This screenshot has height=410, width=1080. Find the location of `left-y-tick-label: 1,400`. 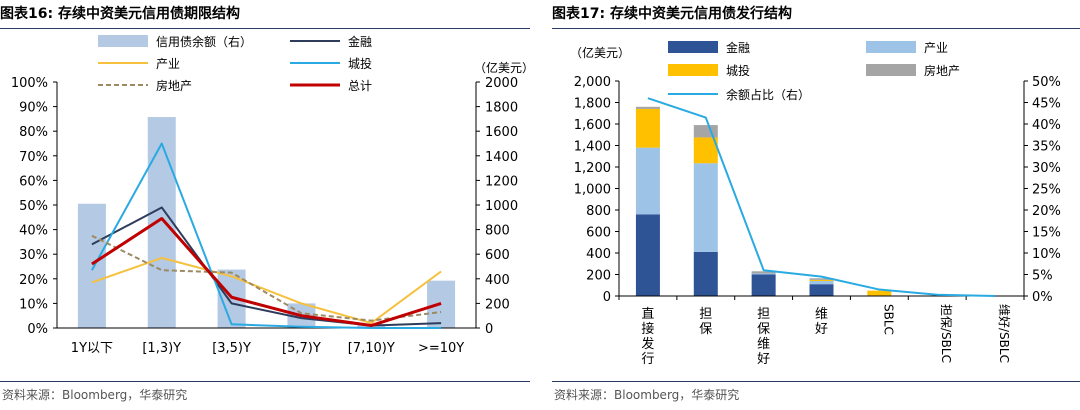

left-y-tick-label: 1,400 is located at coordinates (592, 147).